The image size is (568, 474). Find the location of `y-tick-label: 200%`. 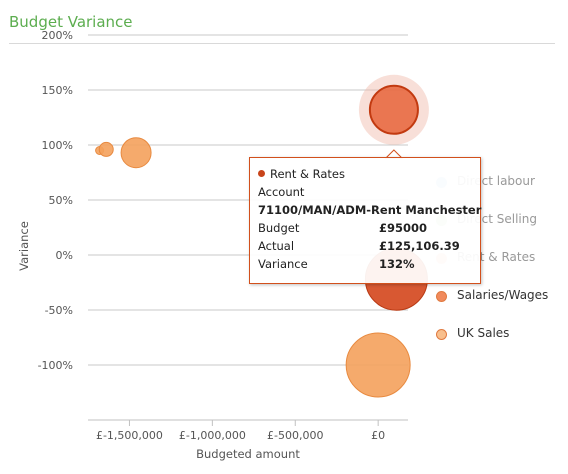

y-tick-label: 200% is located at coordinates (57, 35).